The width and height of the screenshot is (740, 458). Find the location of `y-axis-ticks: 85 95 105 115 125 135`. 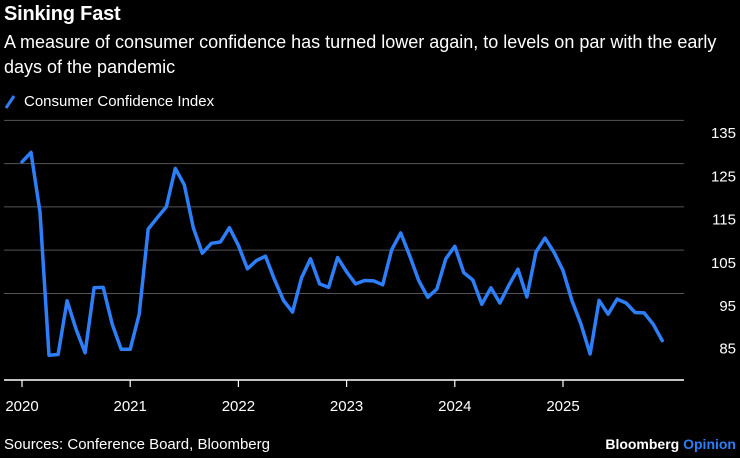

y-axis-ticks: 85 95 105 115 125 135 is located at coordinates (723, 241).